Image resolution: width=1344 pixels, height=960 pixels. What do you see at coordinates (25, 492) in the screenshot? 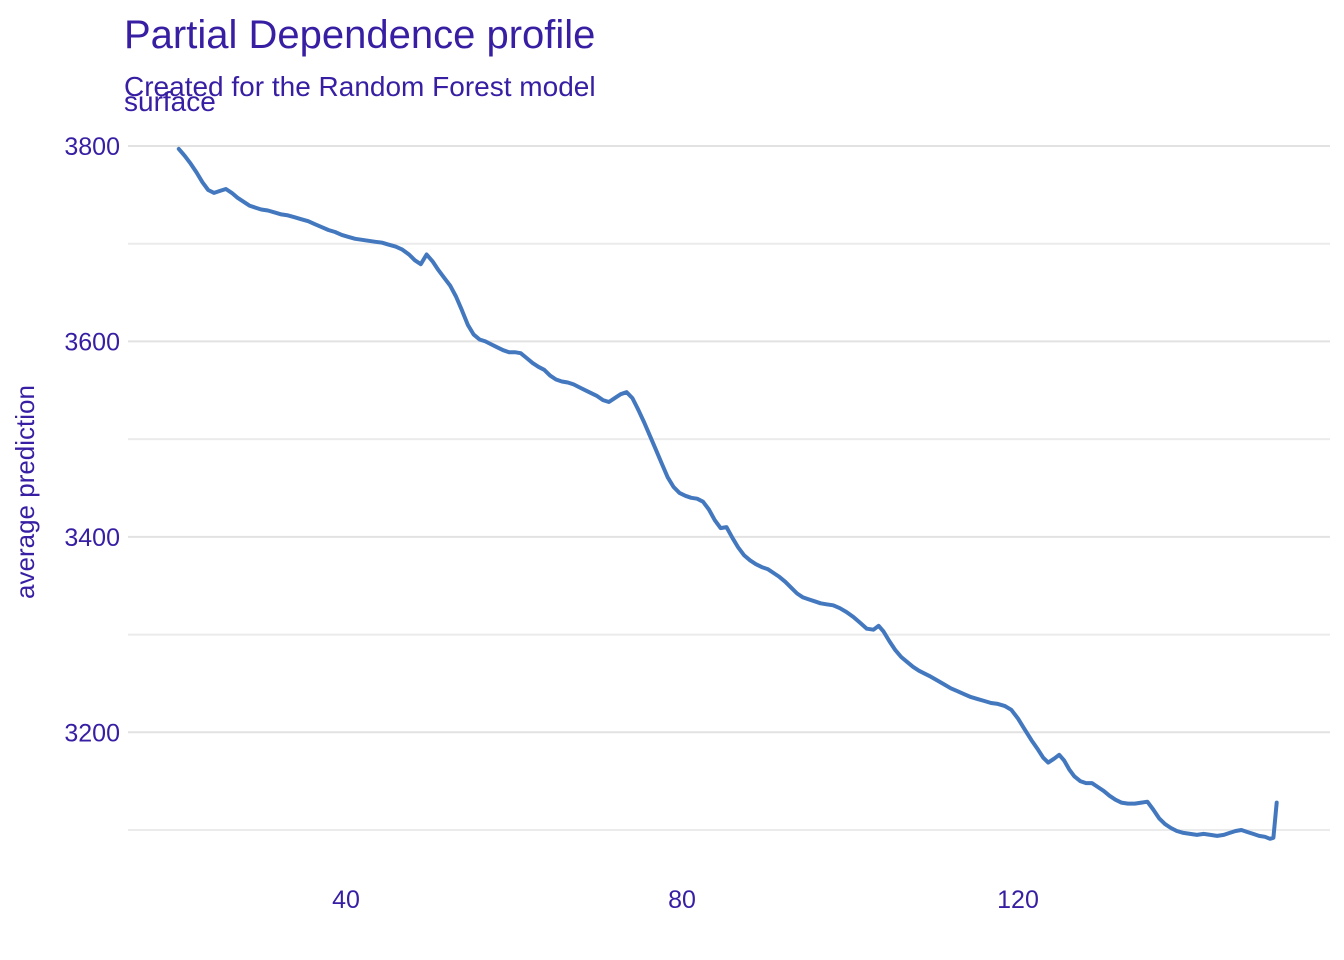
I see `y-axis-title: average prediction` at bounding box center [25, 492].